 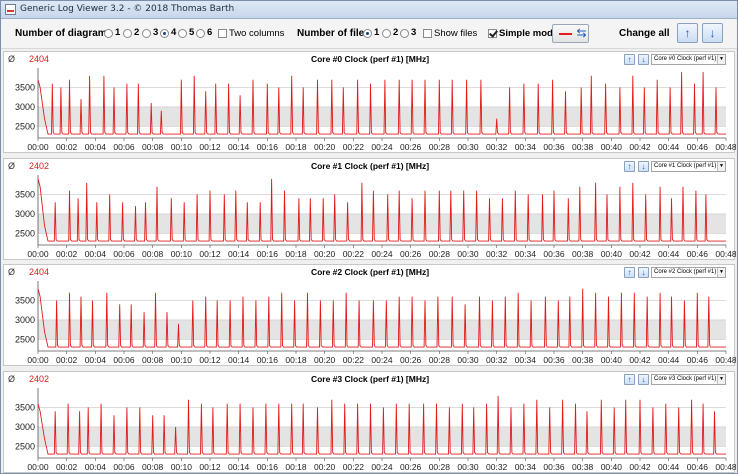 What do you see at coordinates (268, 360) in the screenshot?
I see `x-tick-label: 00:16` at bounding box center [268, 360].